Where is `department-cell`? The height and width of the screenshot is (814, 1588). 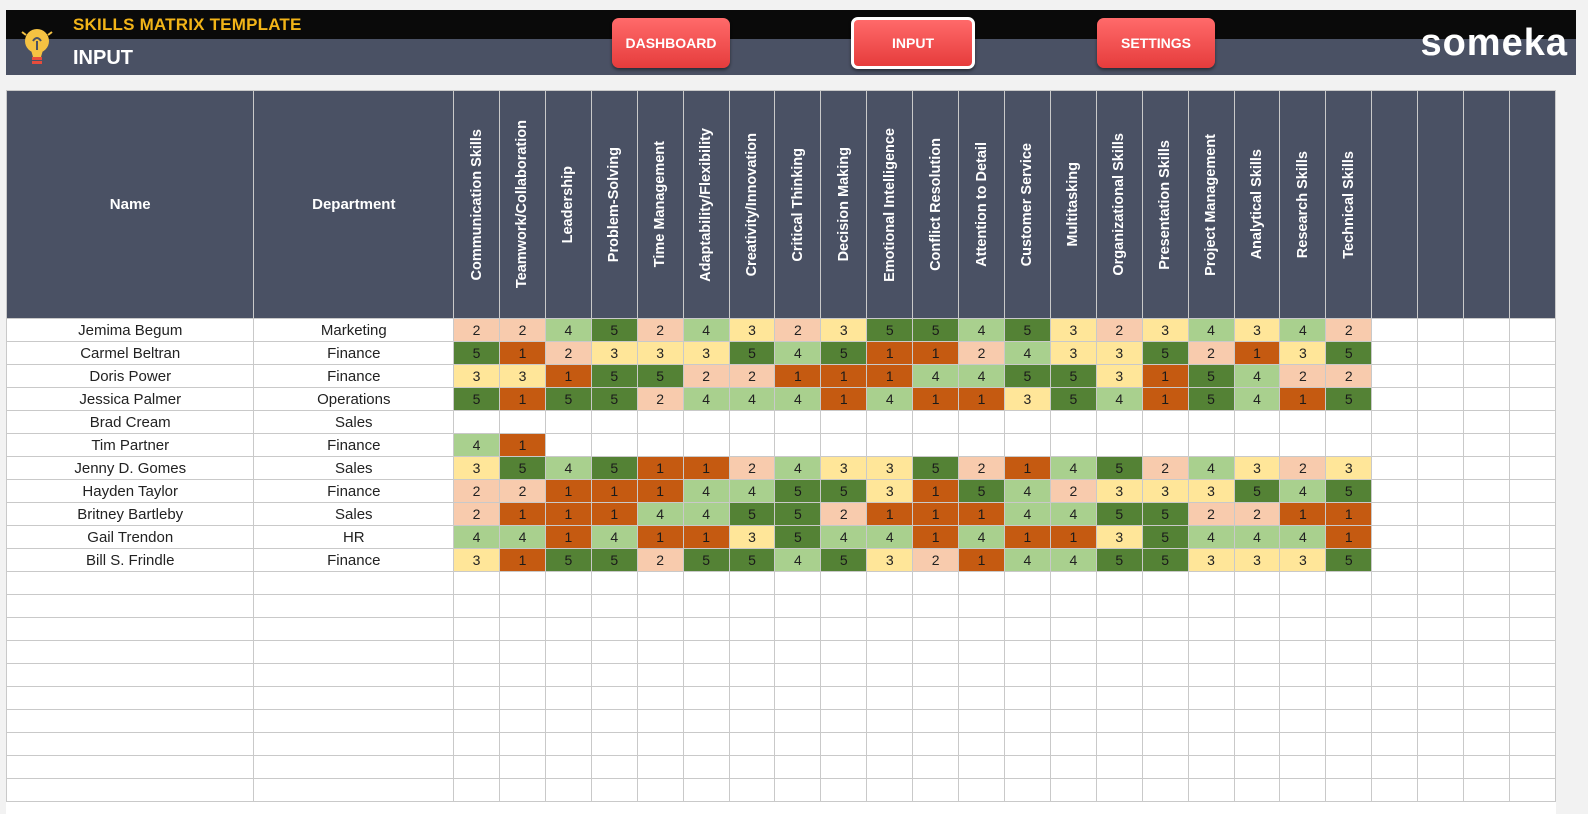
department-cell is located at coordinates (354, 721).